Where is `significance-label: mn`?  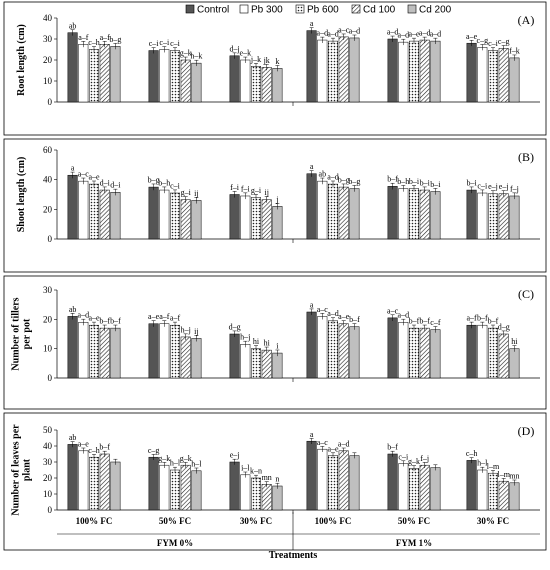 significance-label: mn is located at coordinates (267, 477).